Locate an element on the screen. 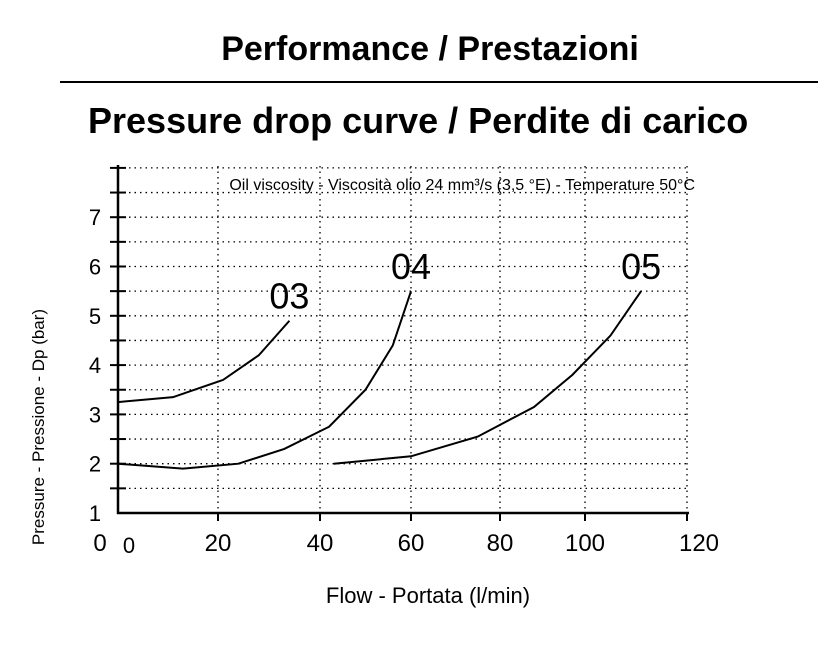 This screenshot has height=660, width=832. page-title: Performance / Prestazioni is located at coordinates (430, 49).